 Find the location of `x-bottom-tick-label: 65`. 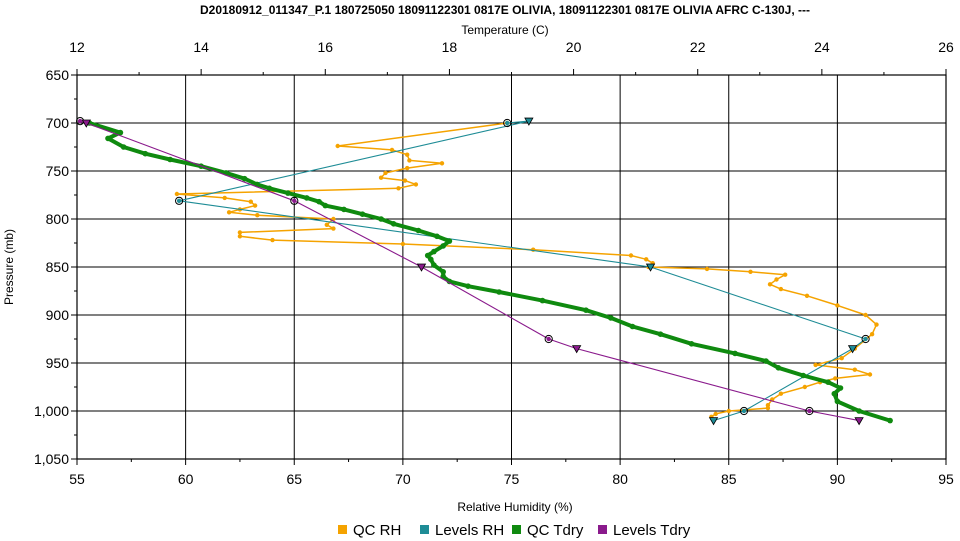

x-bottom-tick-label: 65 is located at coordinates (294, 479).